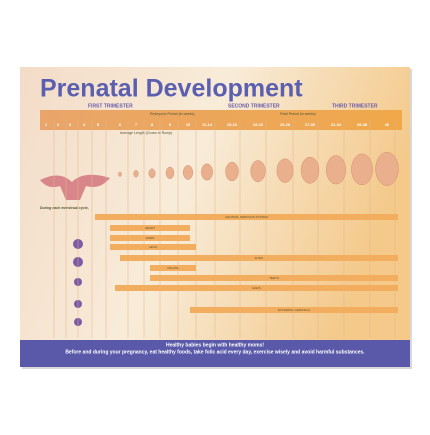 The width and height of the screenshot is (430, 435). Describe the element at coordinates (152, 124) in the screenshot. I see `week-label: 8` at that location.